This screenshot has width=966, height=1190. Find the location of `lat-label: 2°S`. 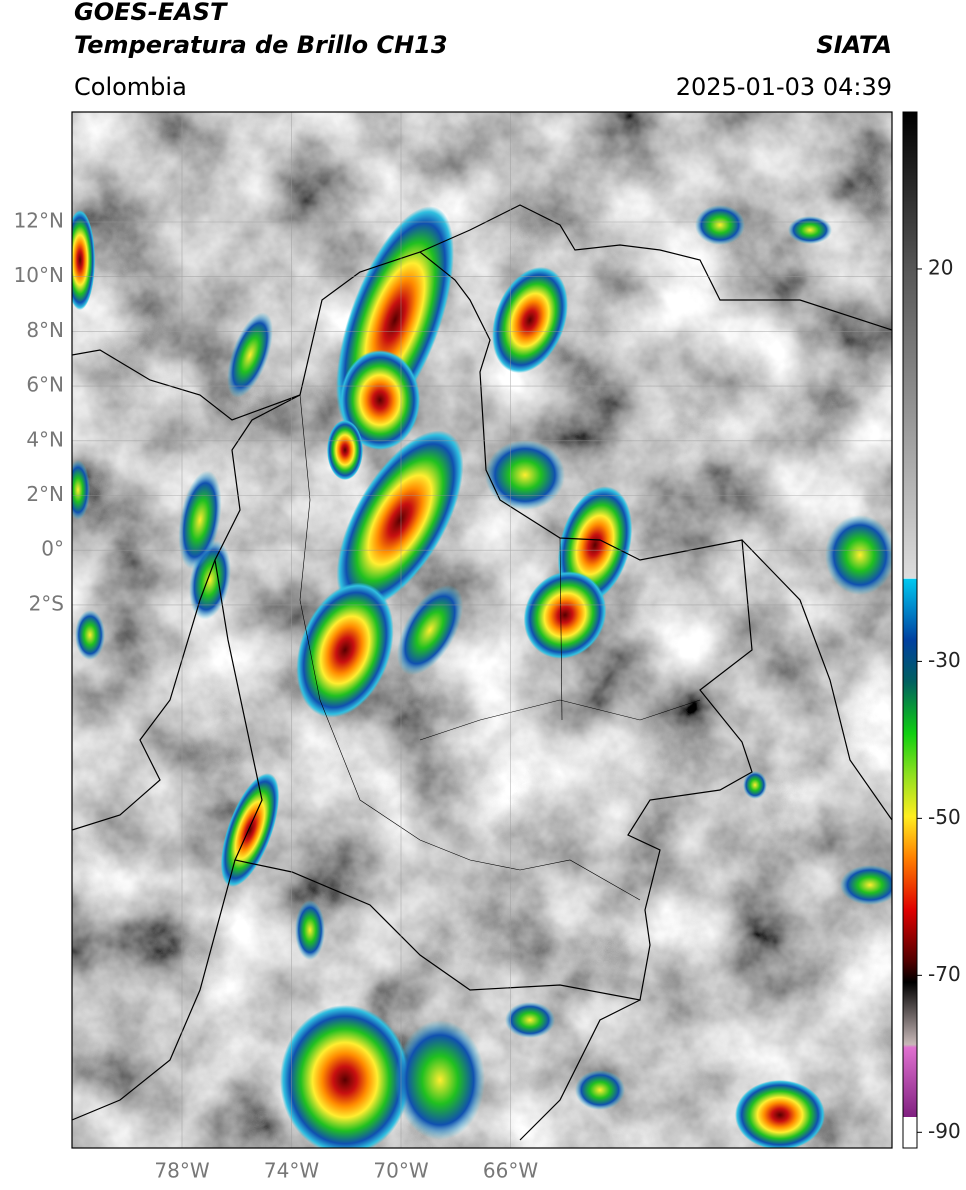

lat-label: 2°S is located at coordinates (46, 603).